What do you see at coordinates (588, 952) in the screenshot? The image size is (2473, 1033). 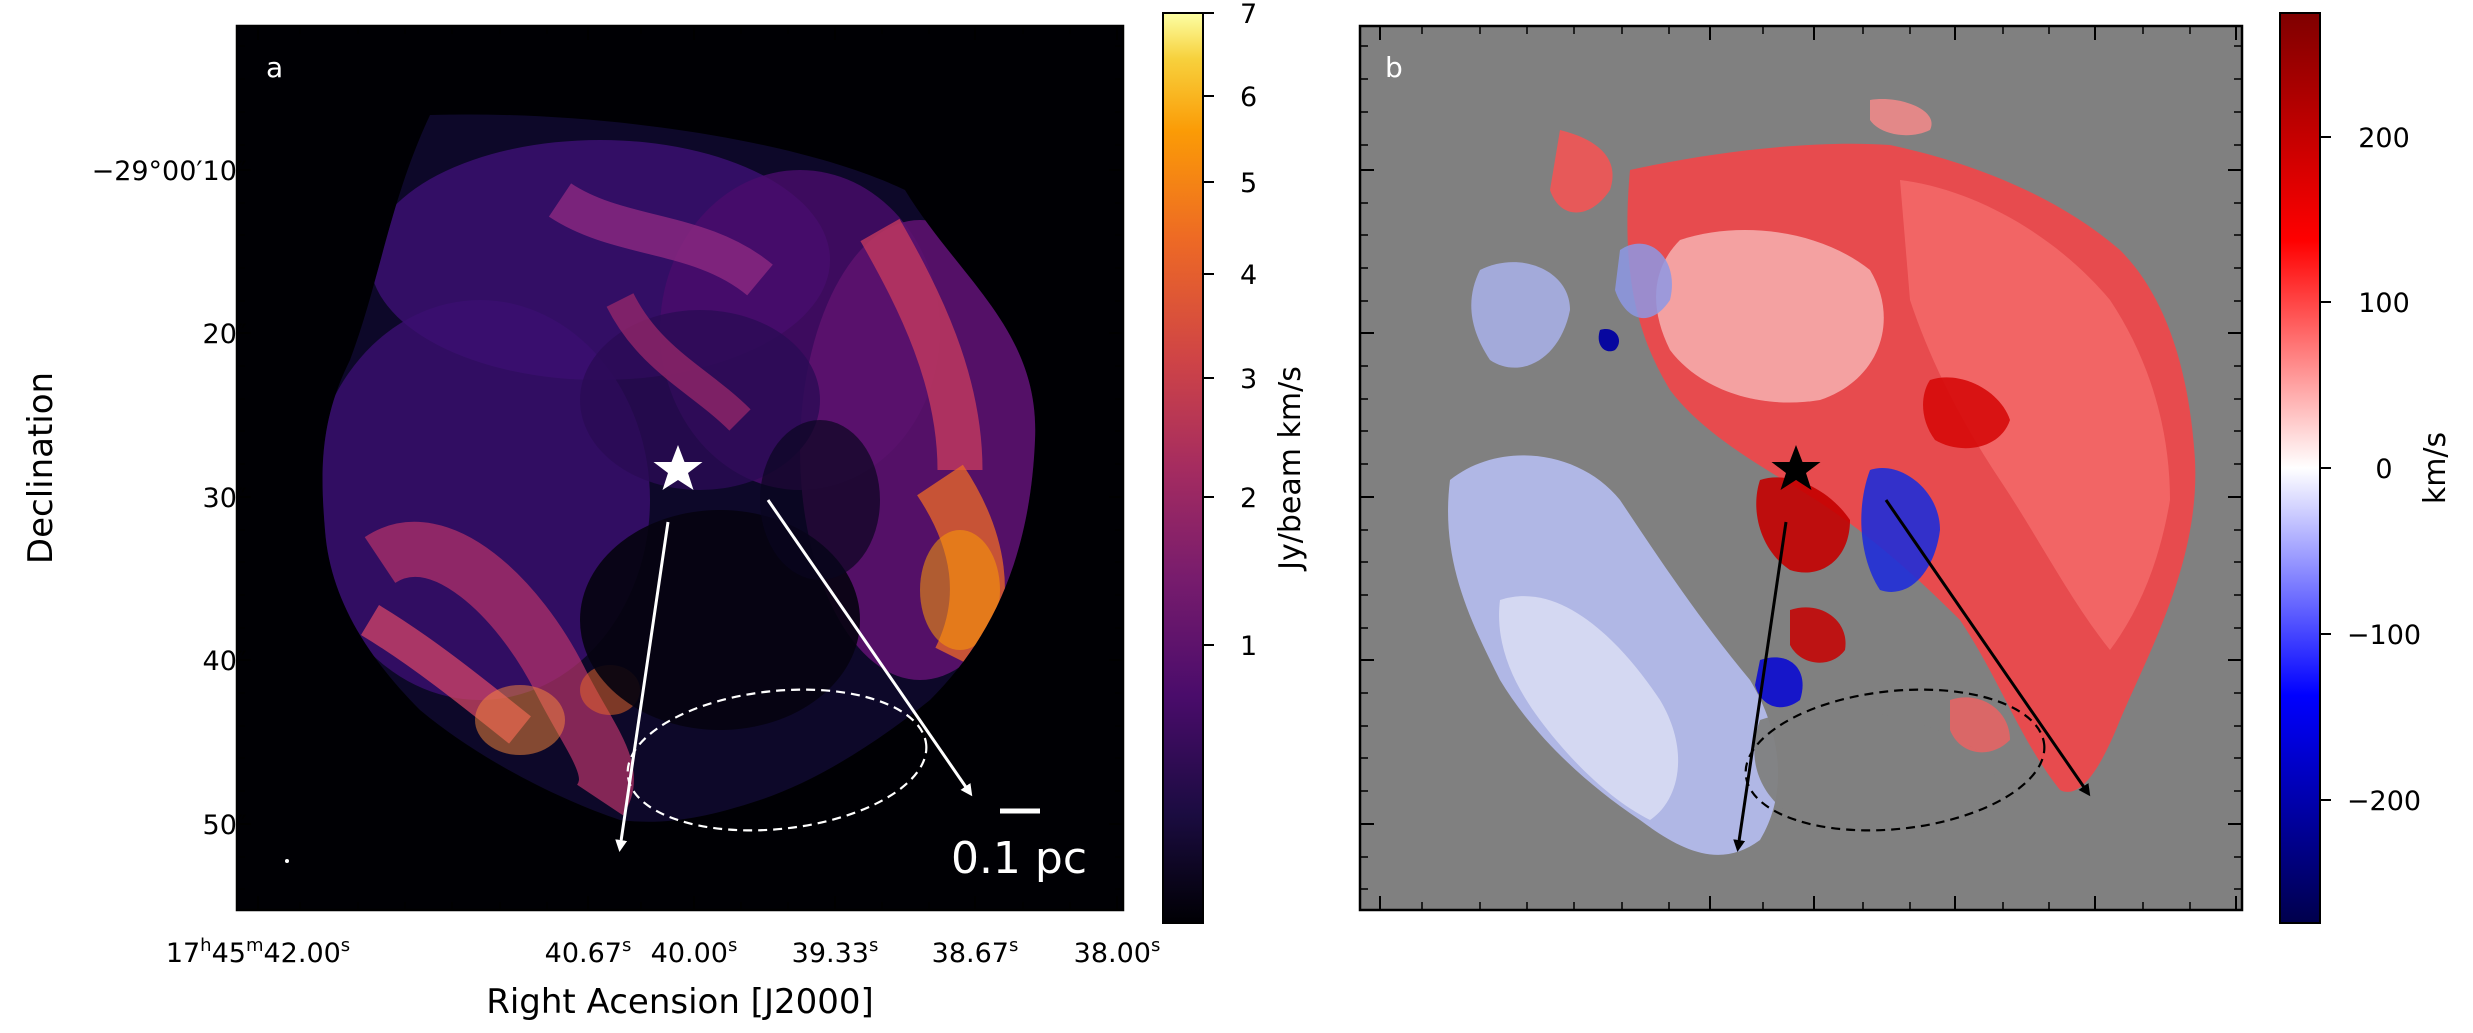 I see `x-tick-label: 40.67s` at bounding box center [588, 952].